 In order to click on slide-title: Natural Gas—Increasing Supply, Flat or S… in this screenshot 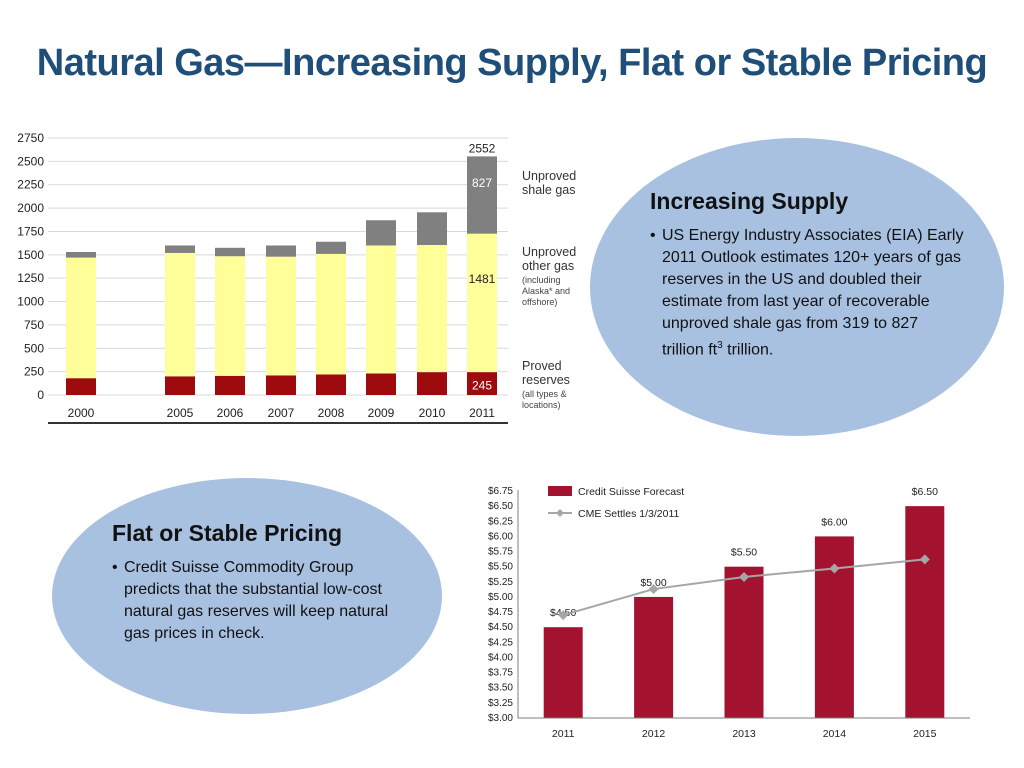, I will do `click(512, 63)`.